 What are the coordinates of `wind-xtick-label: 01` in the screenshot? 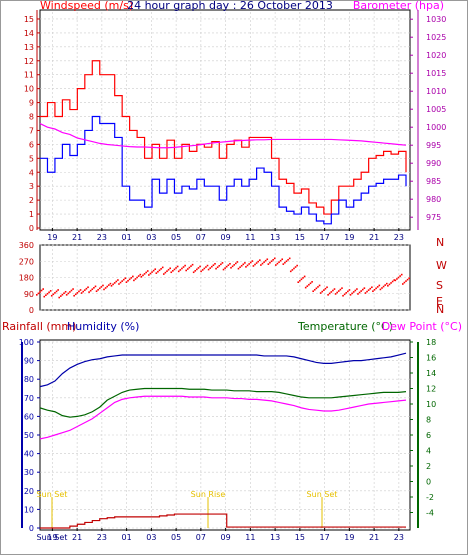 It's located at (127, 237).